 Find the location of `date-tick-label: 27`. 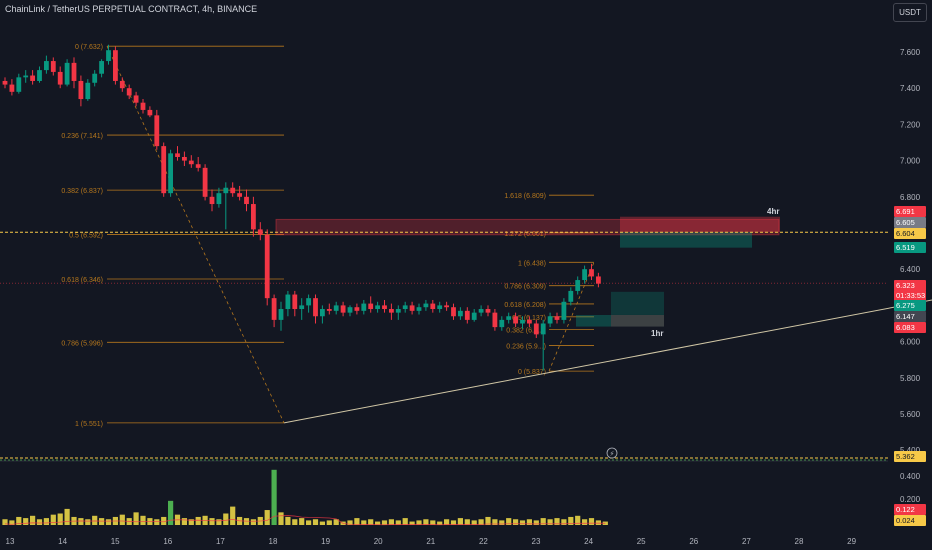

date-tick-label: 27 is located at coordinates (746, 541).